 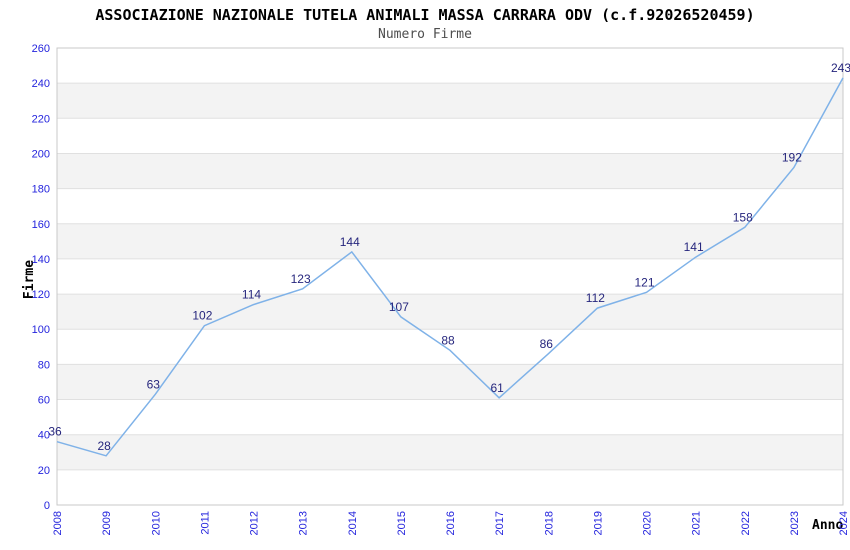 What do you see at coordinates (41, 49) in the screenshot?
I see `y-tick-label: 260` at bounding box center [41, 49].